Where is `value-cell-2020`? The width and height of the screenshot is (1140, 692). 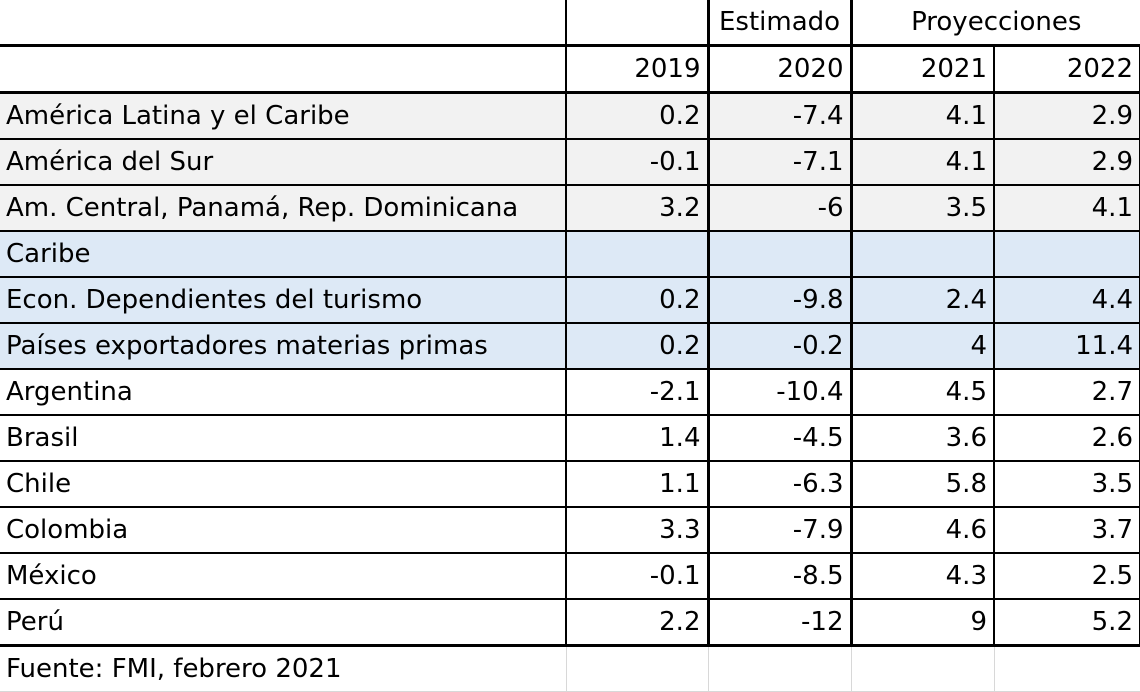 value-cell-2020 is located at coordinates (779, 254).